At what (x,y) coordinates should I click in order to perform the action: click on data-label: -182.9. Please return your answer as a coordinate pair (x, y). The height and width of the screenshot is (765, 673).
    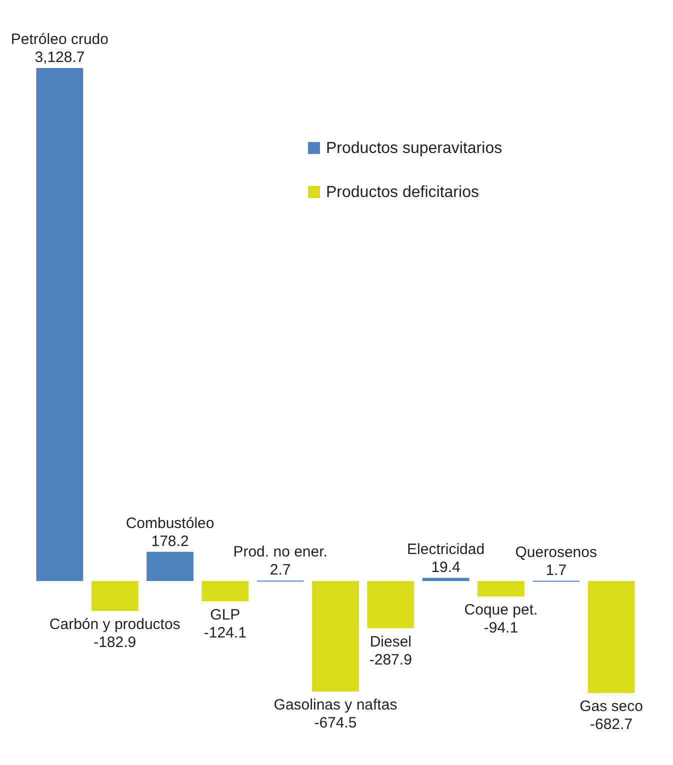
    Looking at the image, I should click on (115, 643).